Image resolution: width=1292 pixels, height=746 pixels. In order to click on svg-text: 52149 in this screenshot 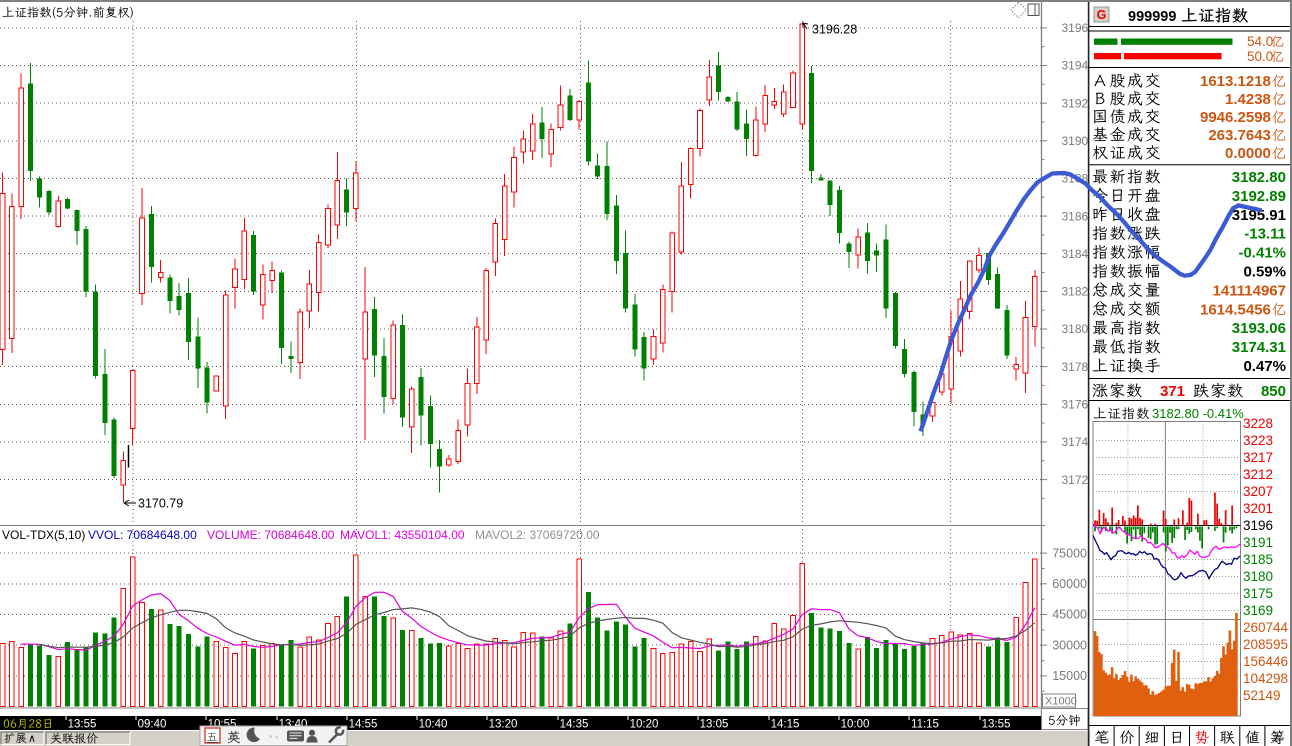, I will do `click(1262, 695)`.